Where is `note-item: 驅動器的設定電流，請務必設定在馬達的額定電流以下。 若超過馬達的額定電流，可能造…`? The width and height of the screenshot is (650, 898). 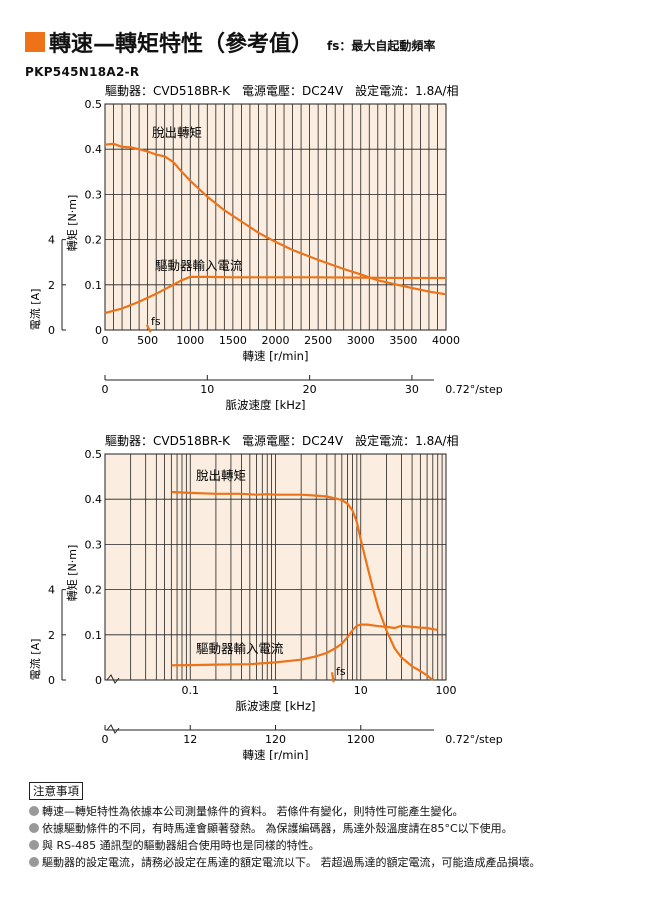
note-item: 驅動器的設定電流，請務必設定在馬達的額定電流以下。 若超過馬達的額定電流，可能造… is located at coordinates (334, 861).